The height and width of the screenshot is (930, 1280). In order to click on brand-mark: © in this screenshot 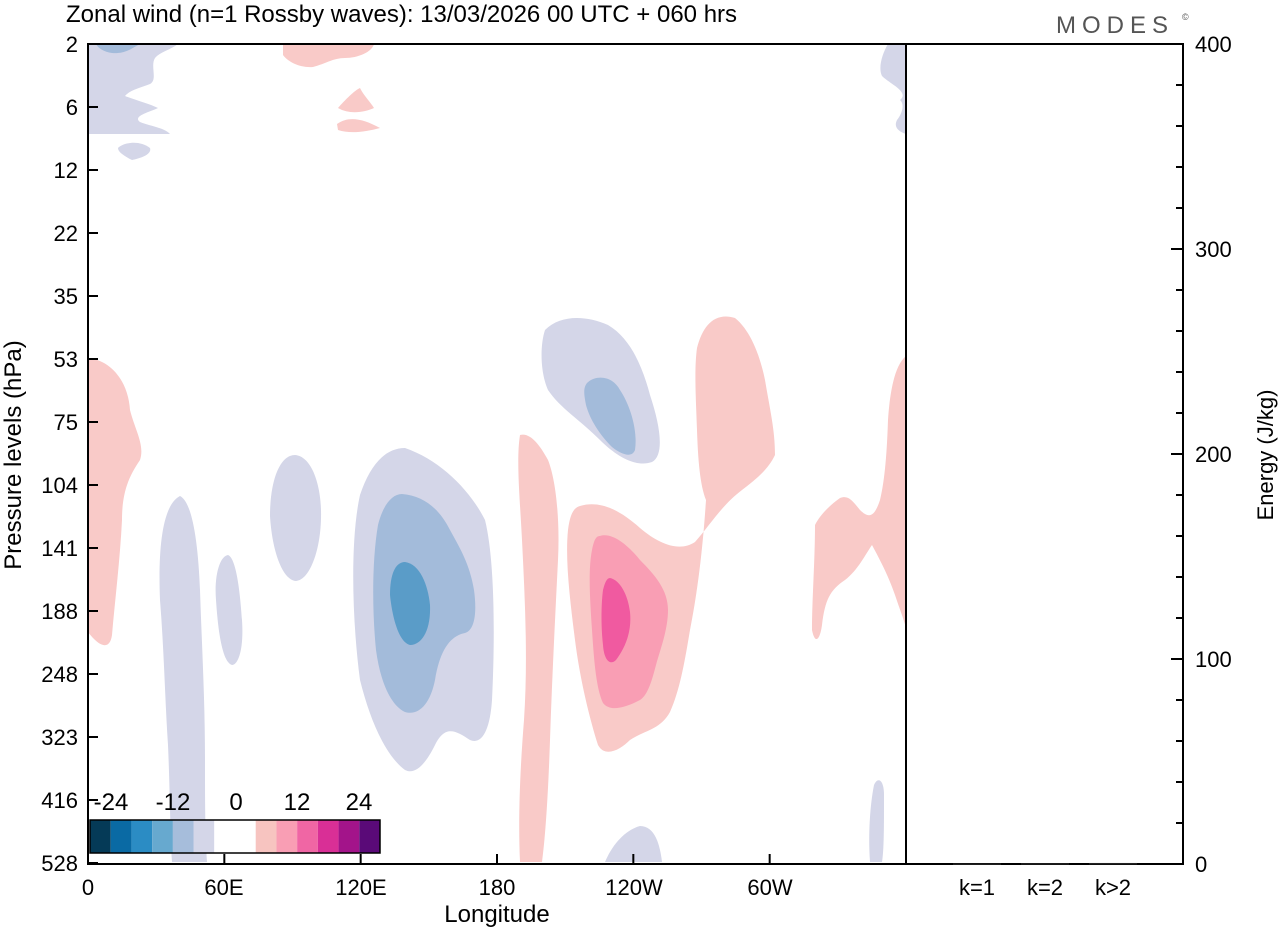, I will do `click(1185, 17)`.